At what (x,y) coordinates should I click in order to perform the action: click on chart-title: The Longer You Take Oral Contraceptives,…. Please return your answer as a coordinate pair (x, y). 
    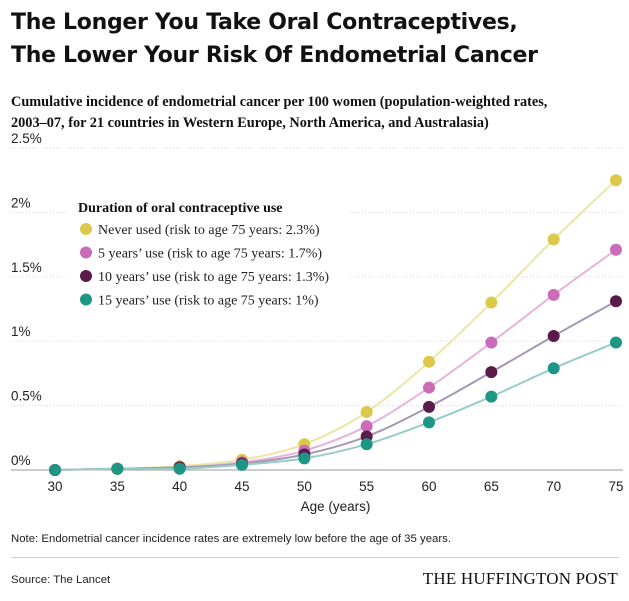
    Looking at the image, I should click on (317, 39).